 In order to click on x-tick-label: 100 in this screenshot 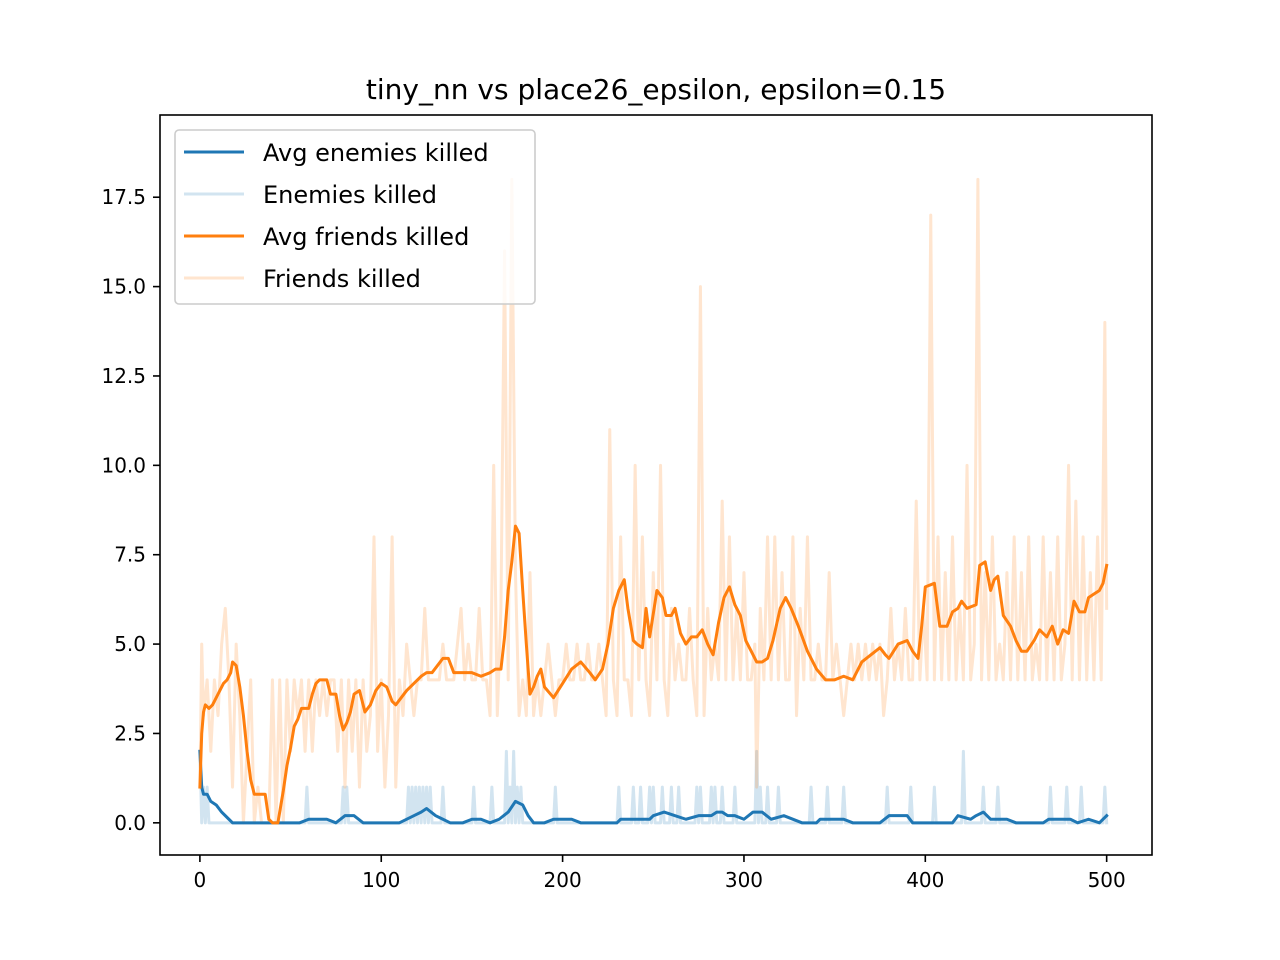, I will do `click(381, 880)`.